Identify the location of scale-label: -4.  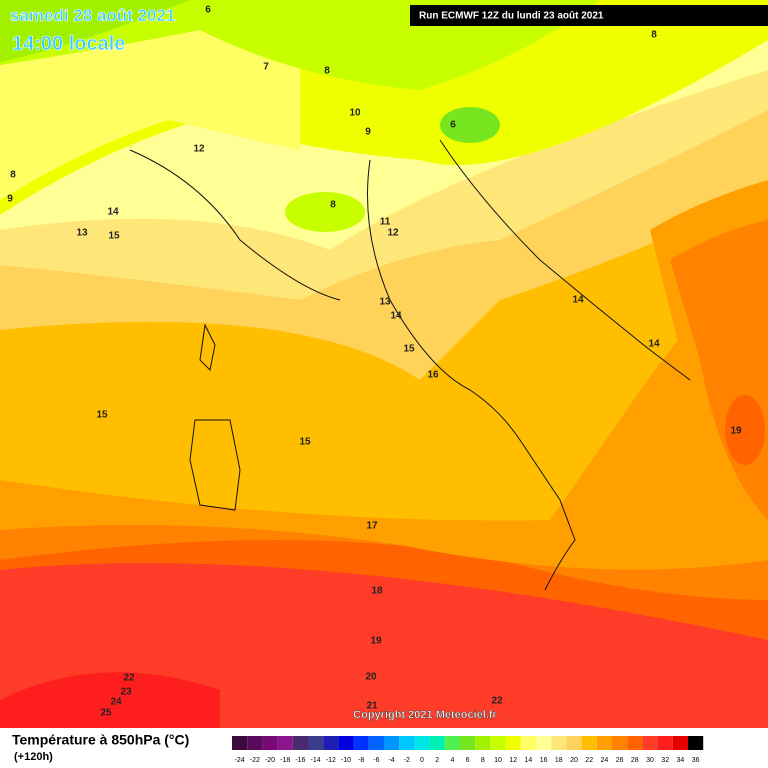
(391, 760).